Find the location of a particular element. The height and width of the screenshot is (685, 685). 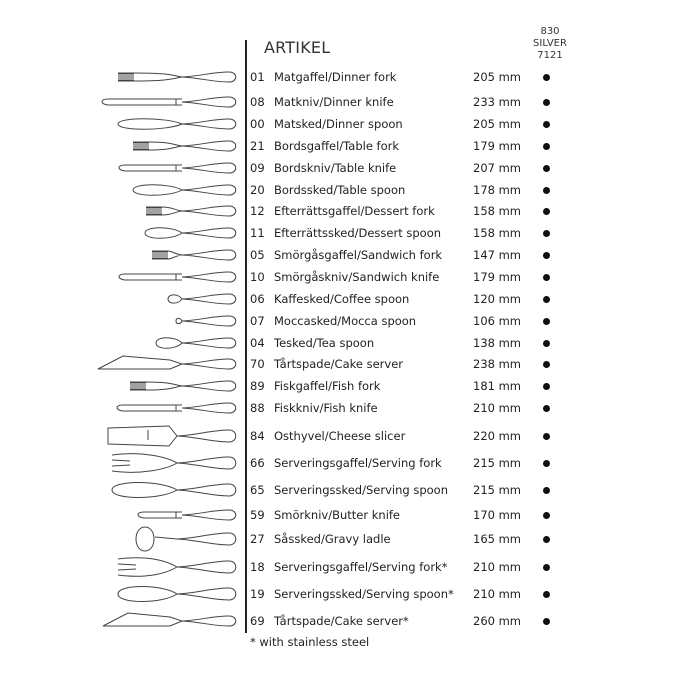

item-number: 70 is located at coordinates (257, 364).